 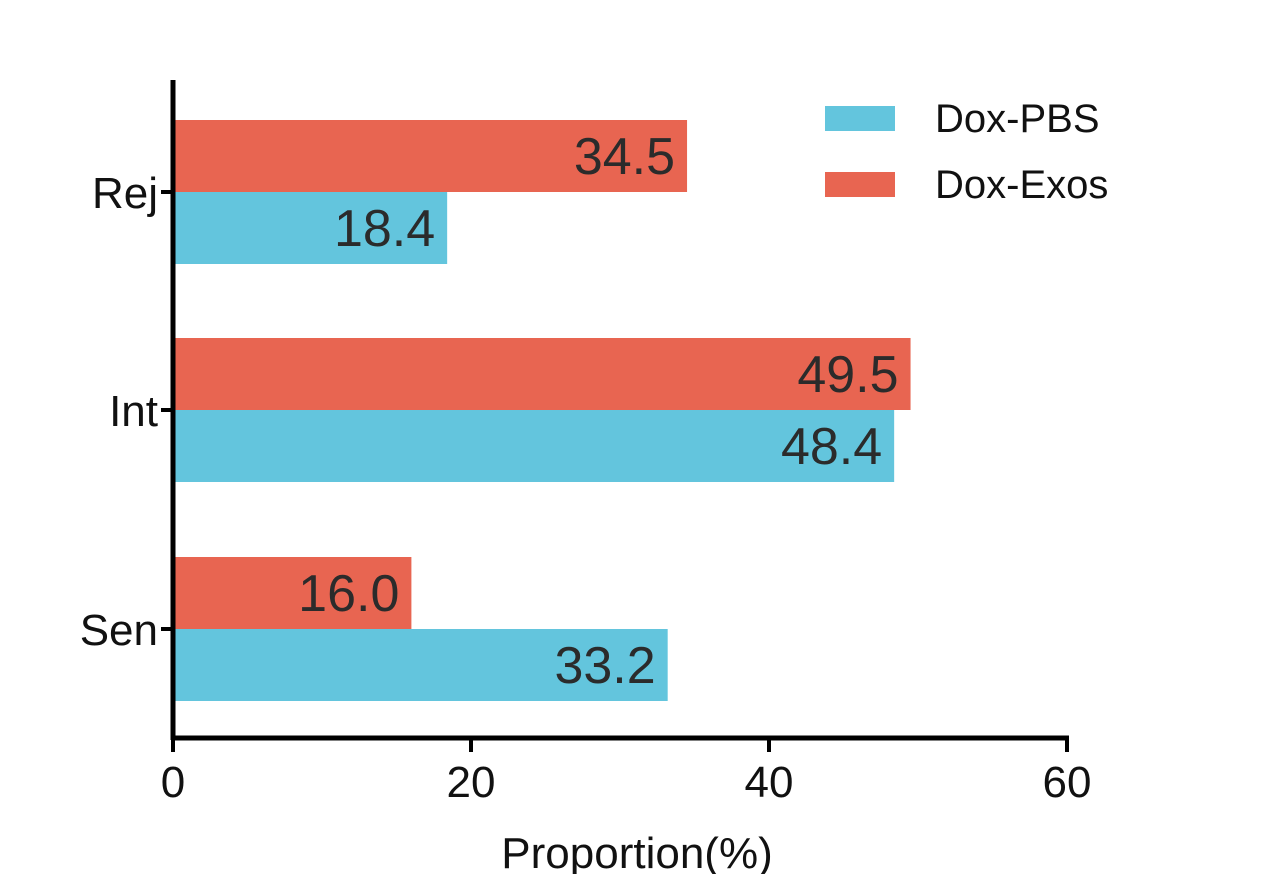 I want to click on bar-sen-dox-pbs, so click(x=420, y=665).